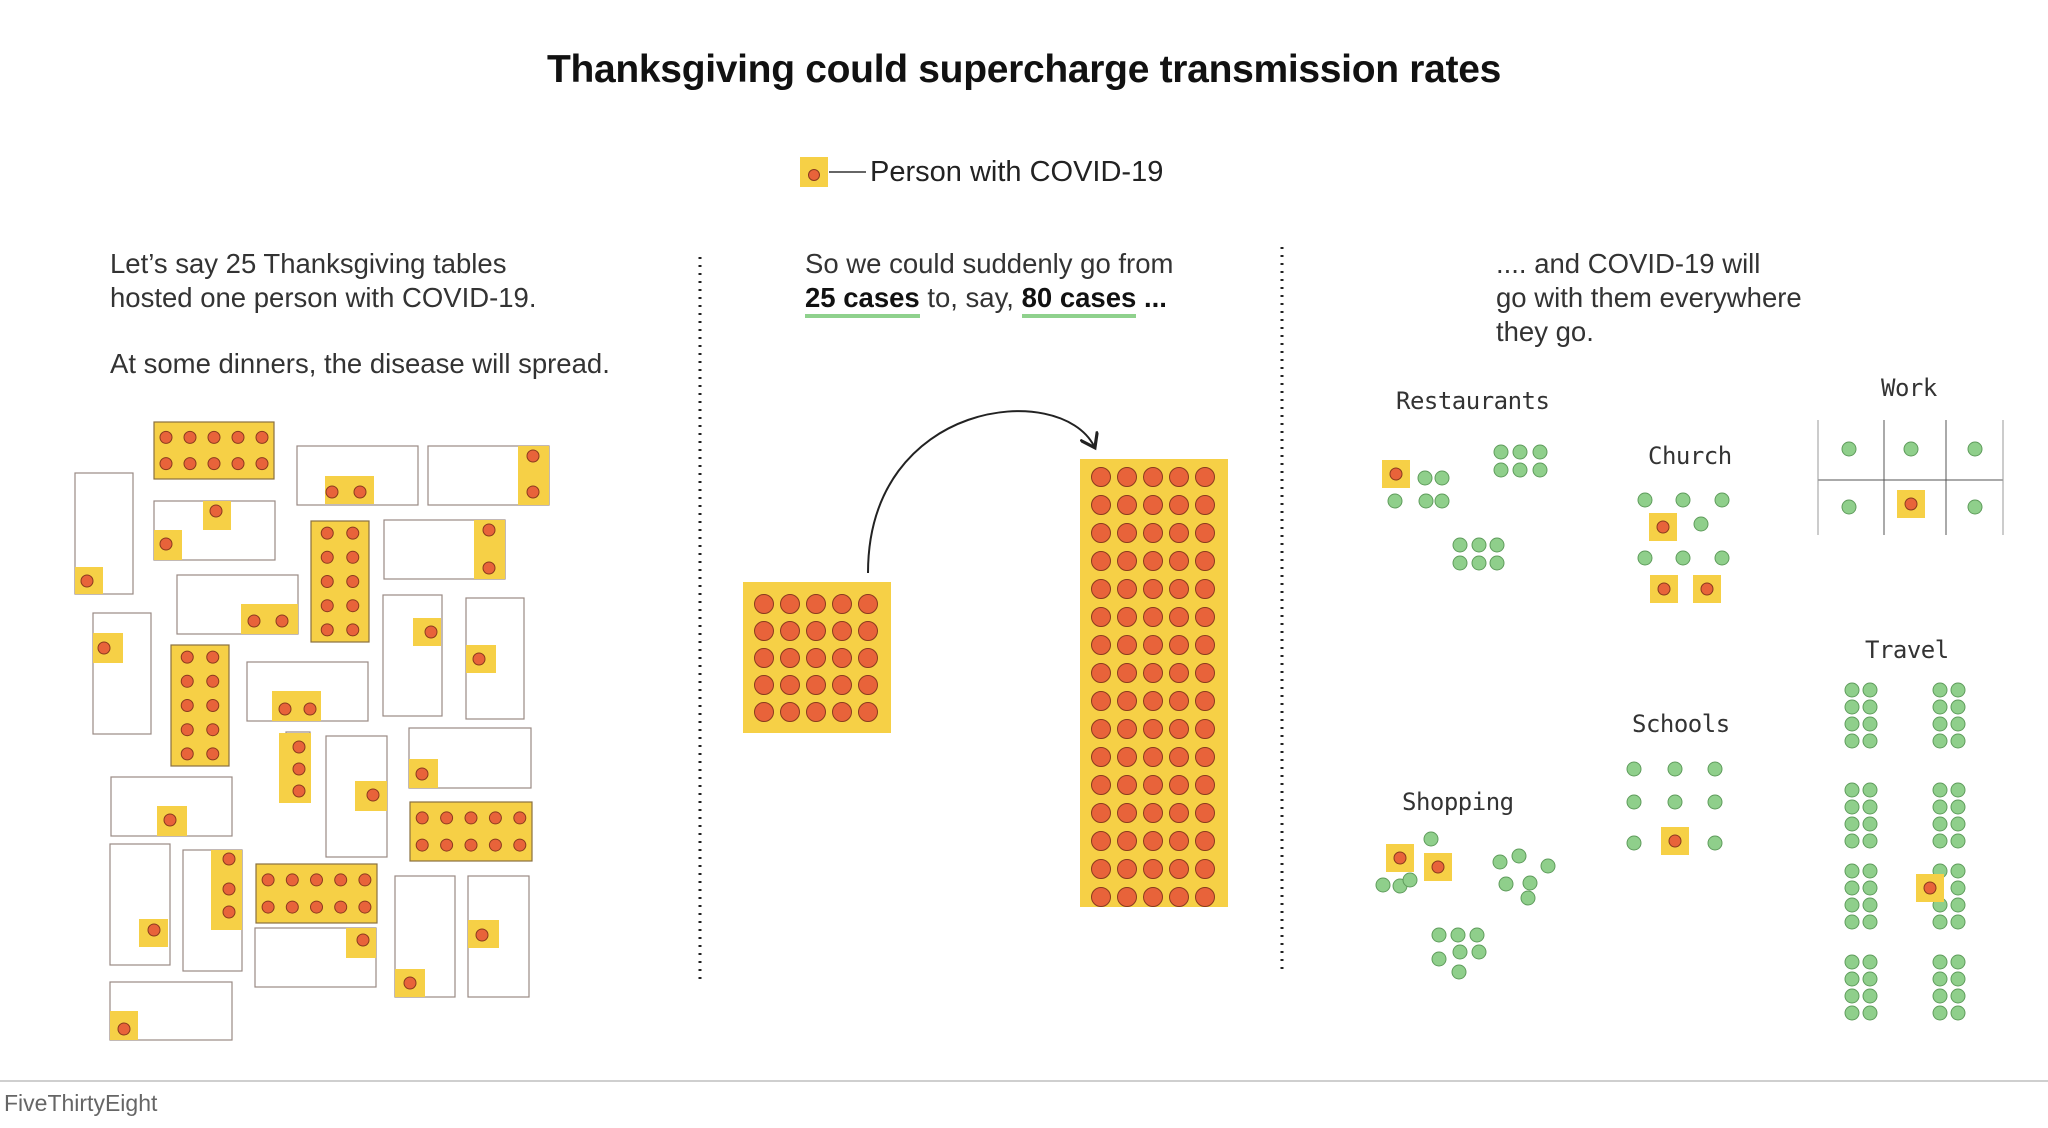  Describe the element at coordinates (862, 300) in the screenshot. I see `cases-before-label: 25 cases` at that location.